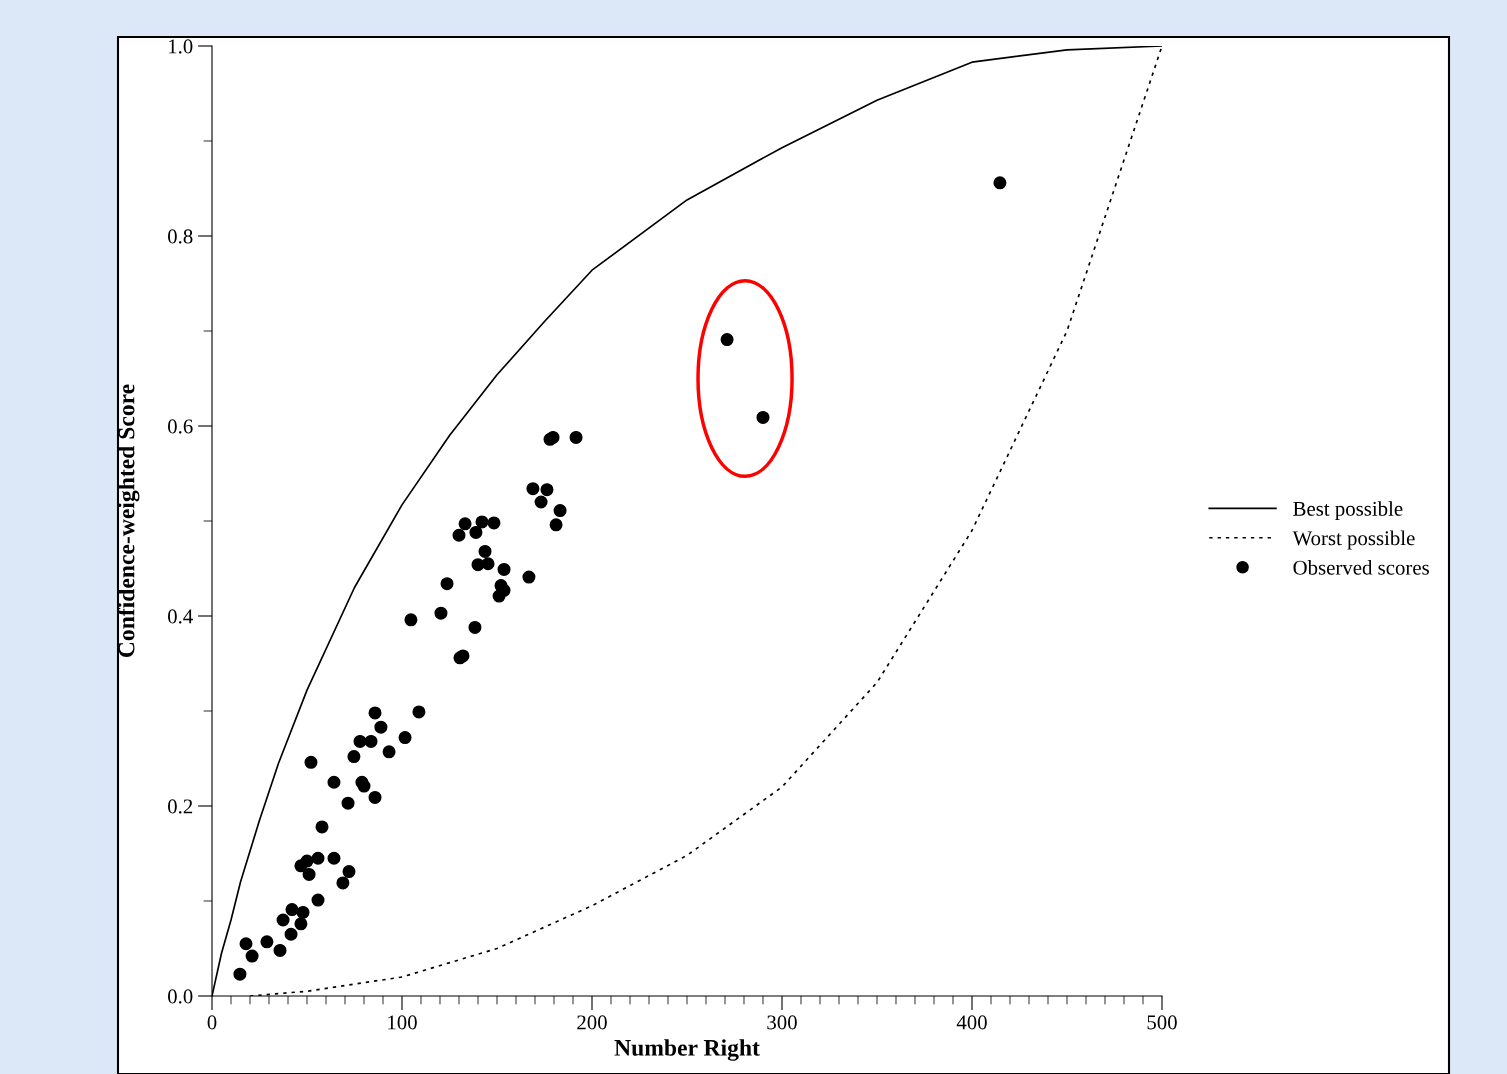  What do you see at coordinates (592, 1022) in the screenshot?
I see `x-tick-label: 200` at bounding box center [592, 1022].